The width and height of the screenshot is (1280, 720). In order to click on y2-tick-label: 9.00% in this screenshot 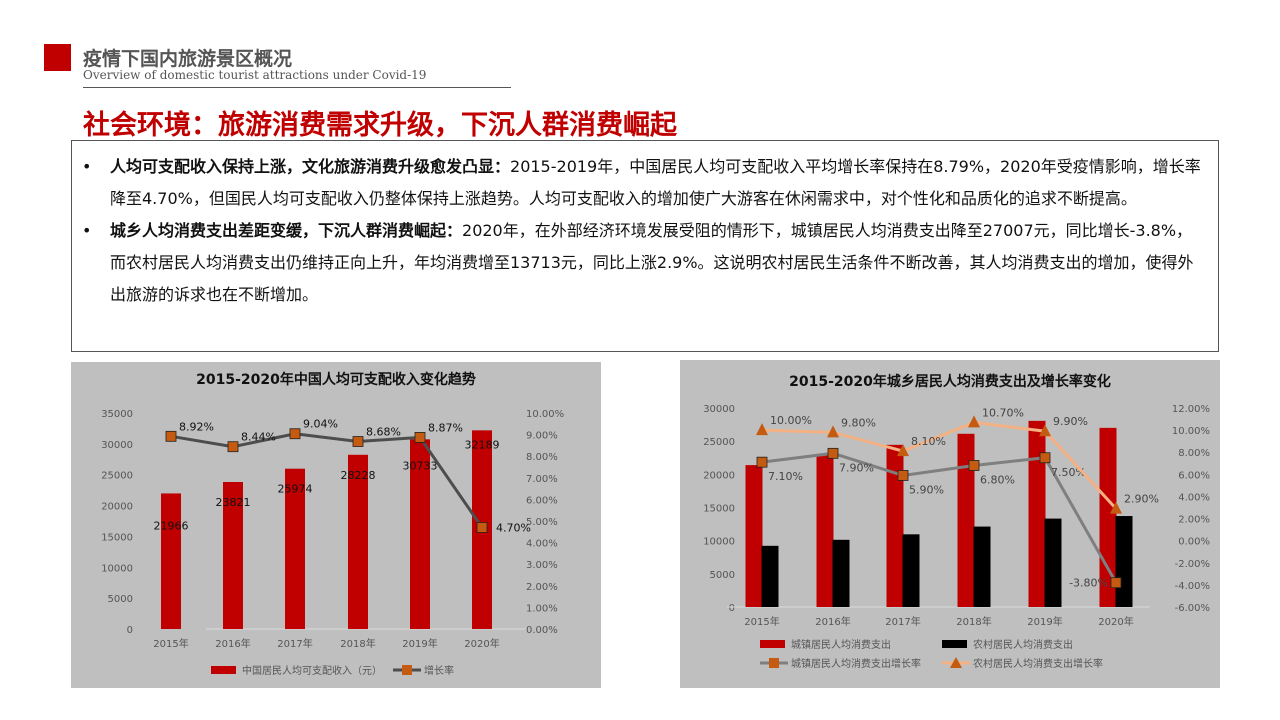, I will do `click(542, 436)`.